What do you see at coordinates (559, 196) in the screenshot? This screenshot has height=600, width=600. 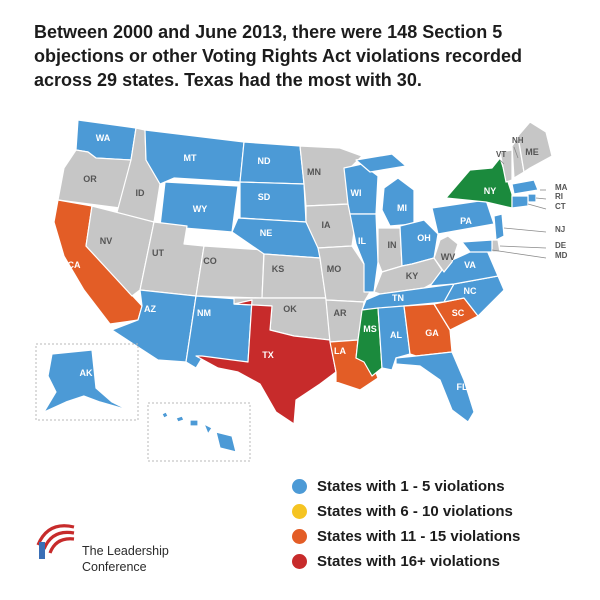 I see `state-label-ri: RI` at bounding box center [559, 196].